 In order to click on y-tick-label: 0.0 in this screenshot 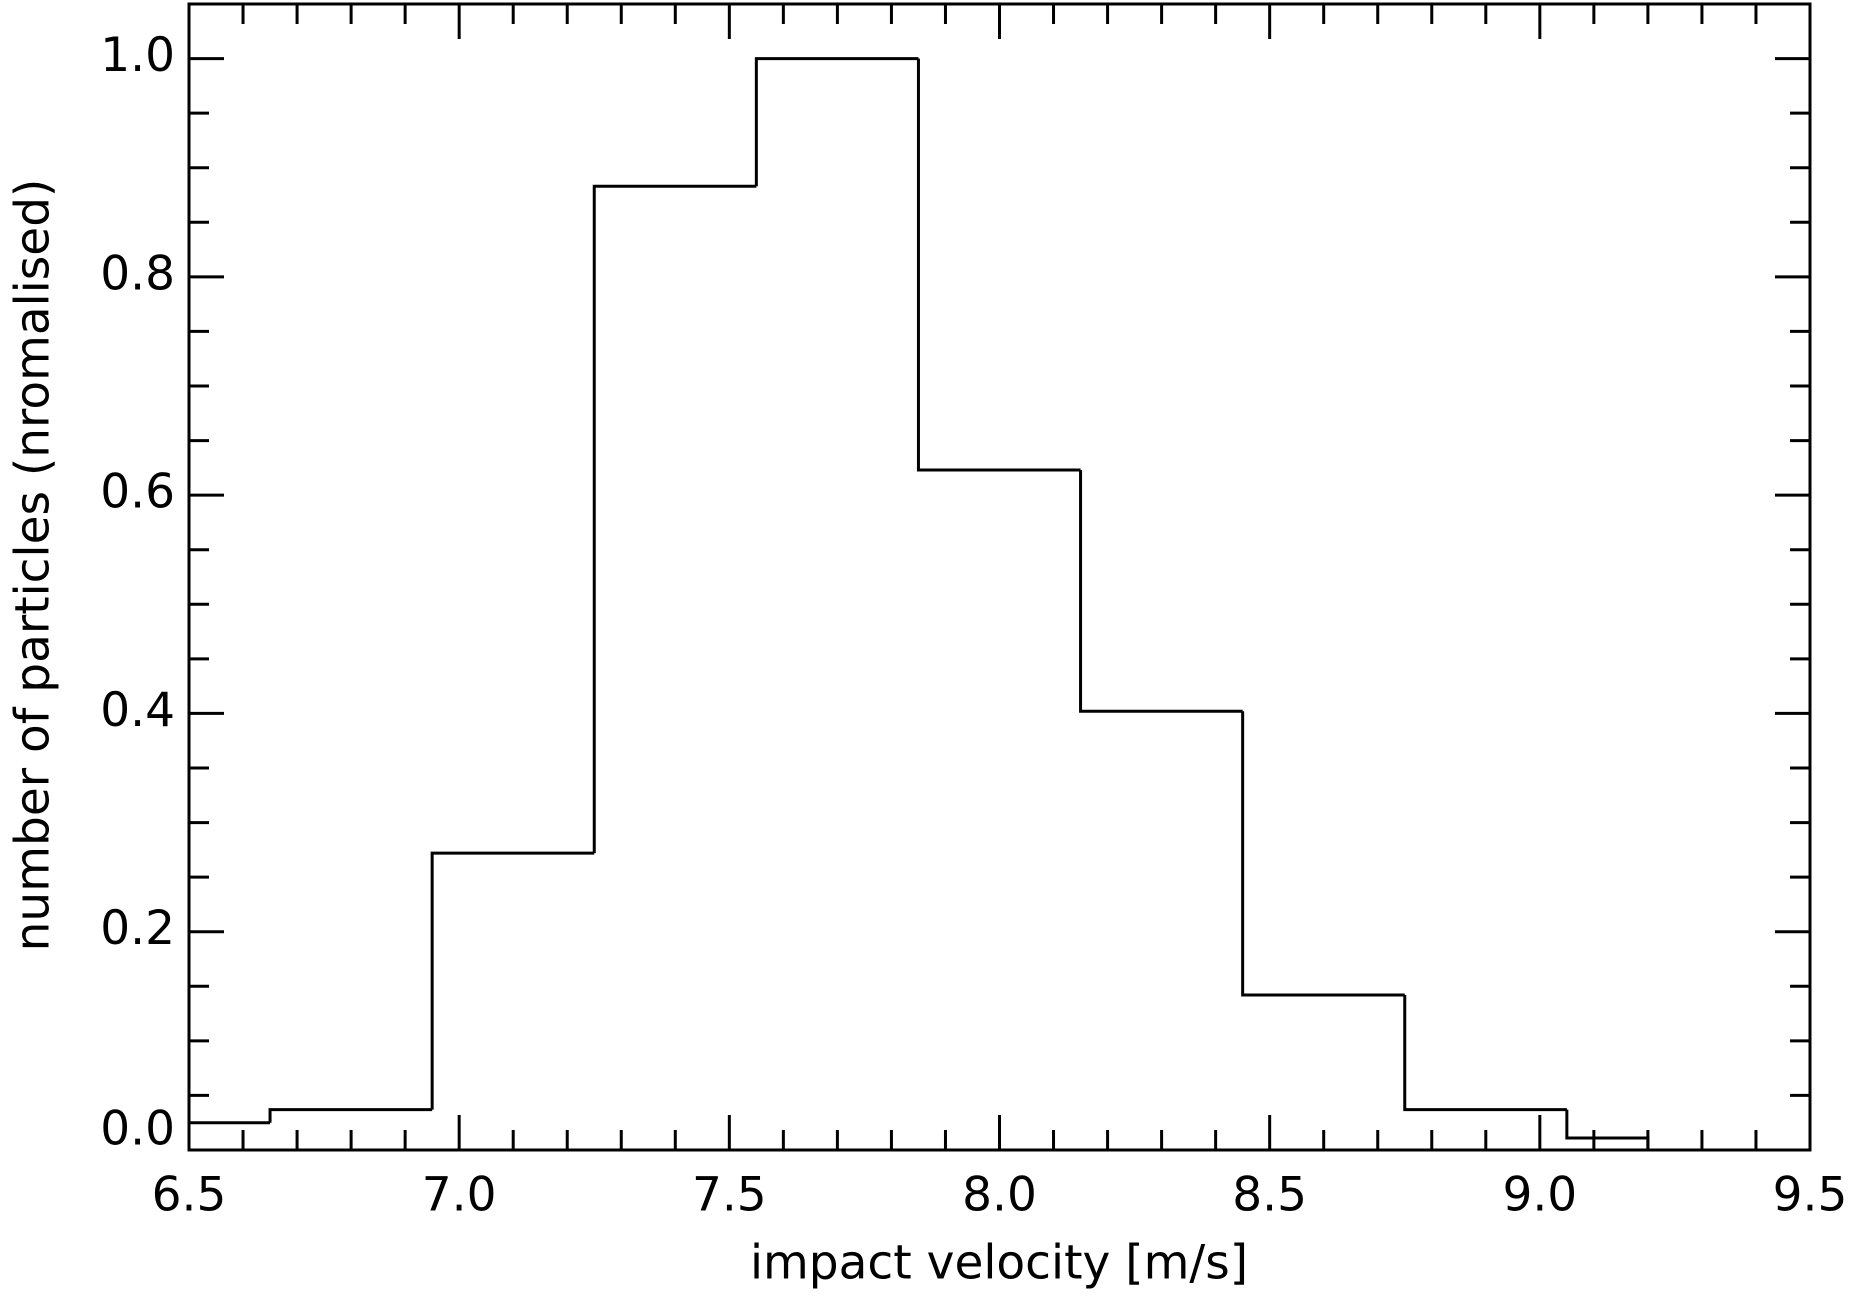, I will do `click(137, 1129)`.